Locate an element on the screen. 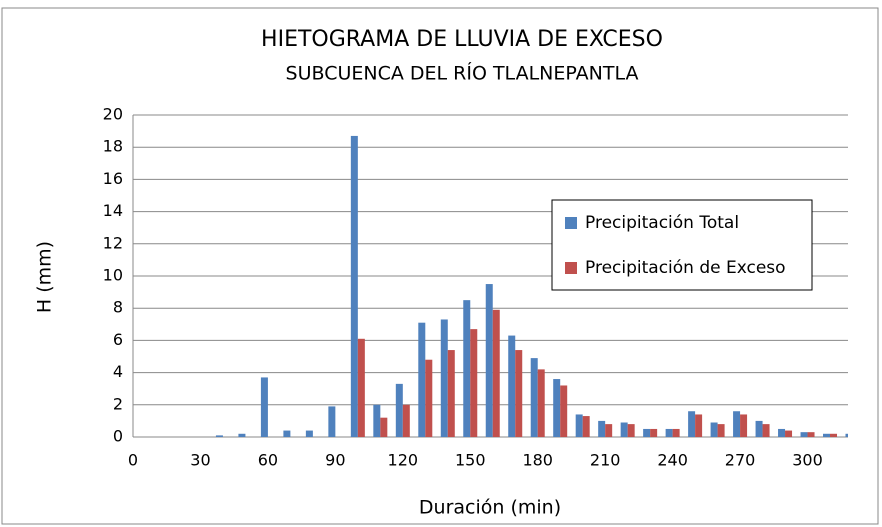 The height and width of the screenshot is (527, 882). x-tick-label: 180 is located at coordinates (537, 460).